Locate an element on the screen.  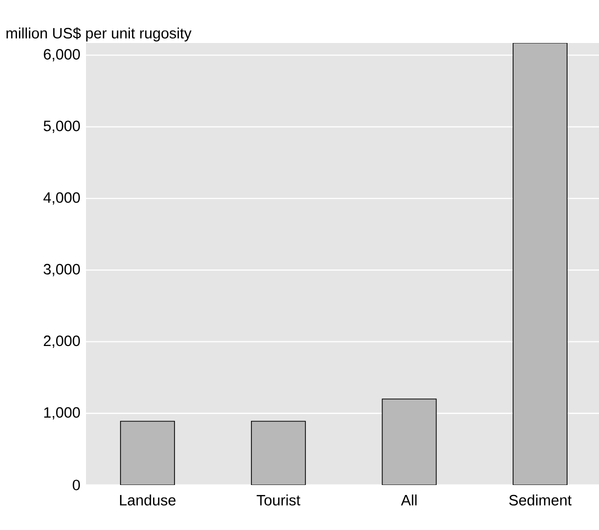
y-tick-label: 1,000 is located at coordinates (62, 413).